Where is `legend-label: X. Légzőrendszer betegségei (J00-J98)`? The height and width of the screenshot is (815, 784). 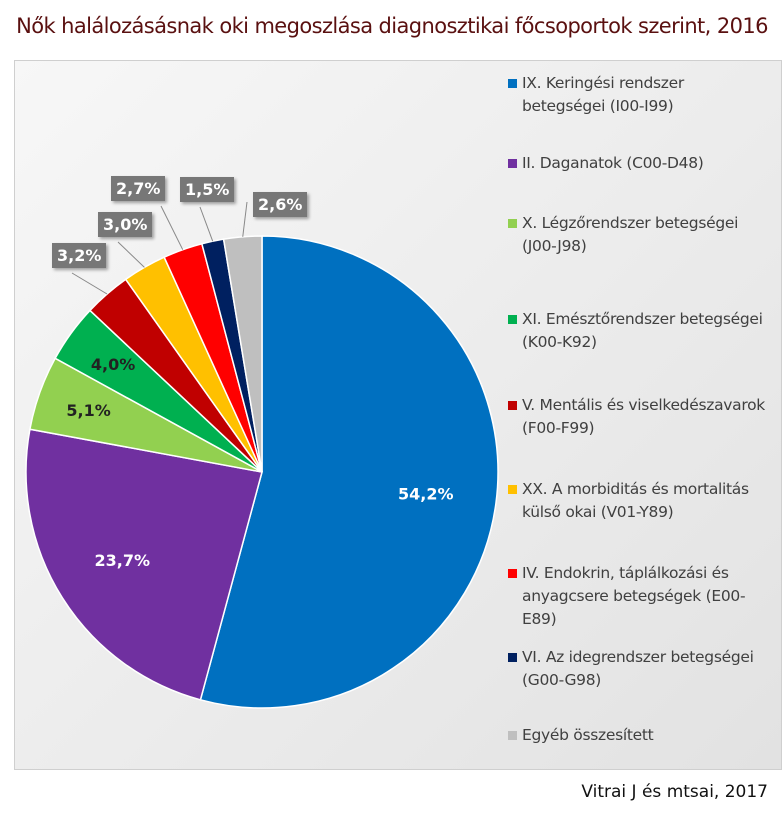
legend-label: X. Légzőrendszer betegségei (J00-J98) is located at coordinates (630, 234).